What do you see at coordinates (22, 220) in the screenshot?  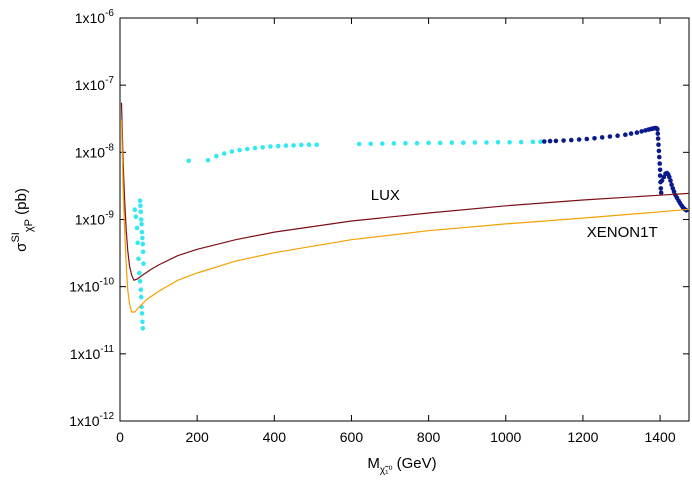 I see `y-axis-label: σSIχP (pb)` at bounding box center [22, 220].